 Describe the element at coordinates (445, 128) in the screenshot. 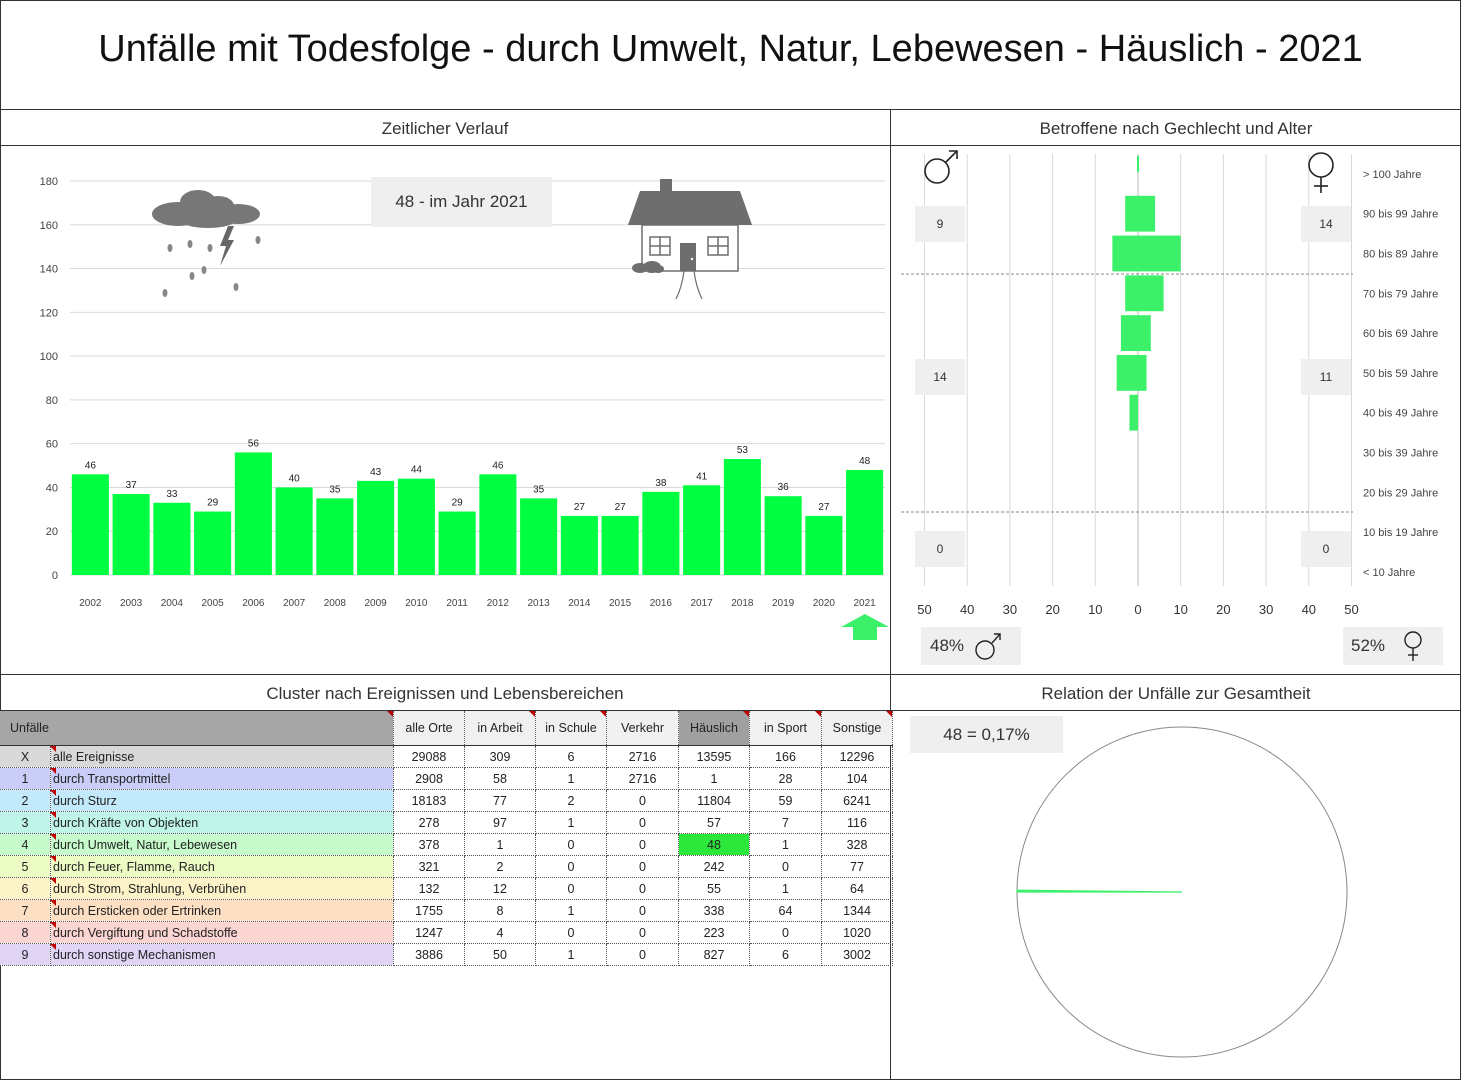

I see `section-title-timeline: Zeitlicher Verlauf` at that location.